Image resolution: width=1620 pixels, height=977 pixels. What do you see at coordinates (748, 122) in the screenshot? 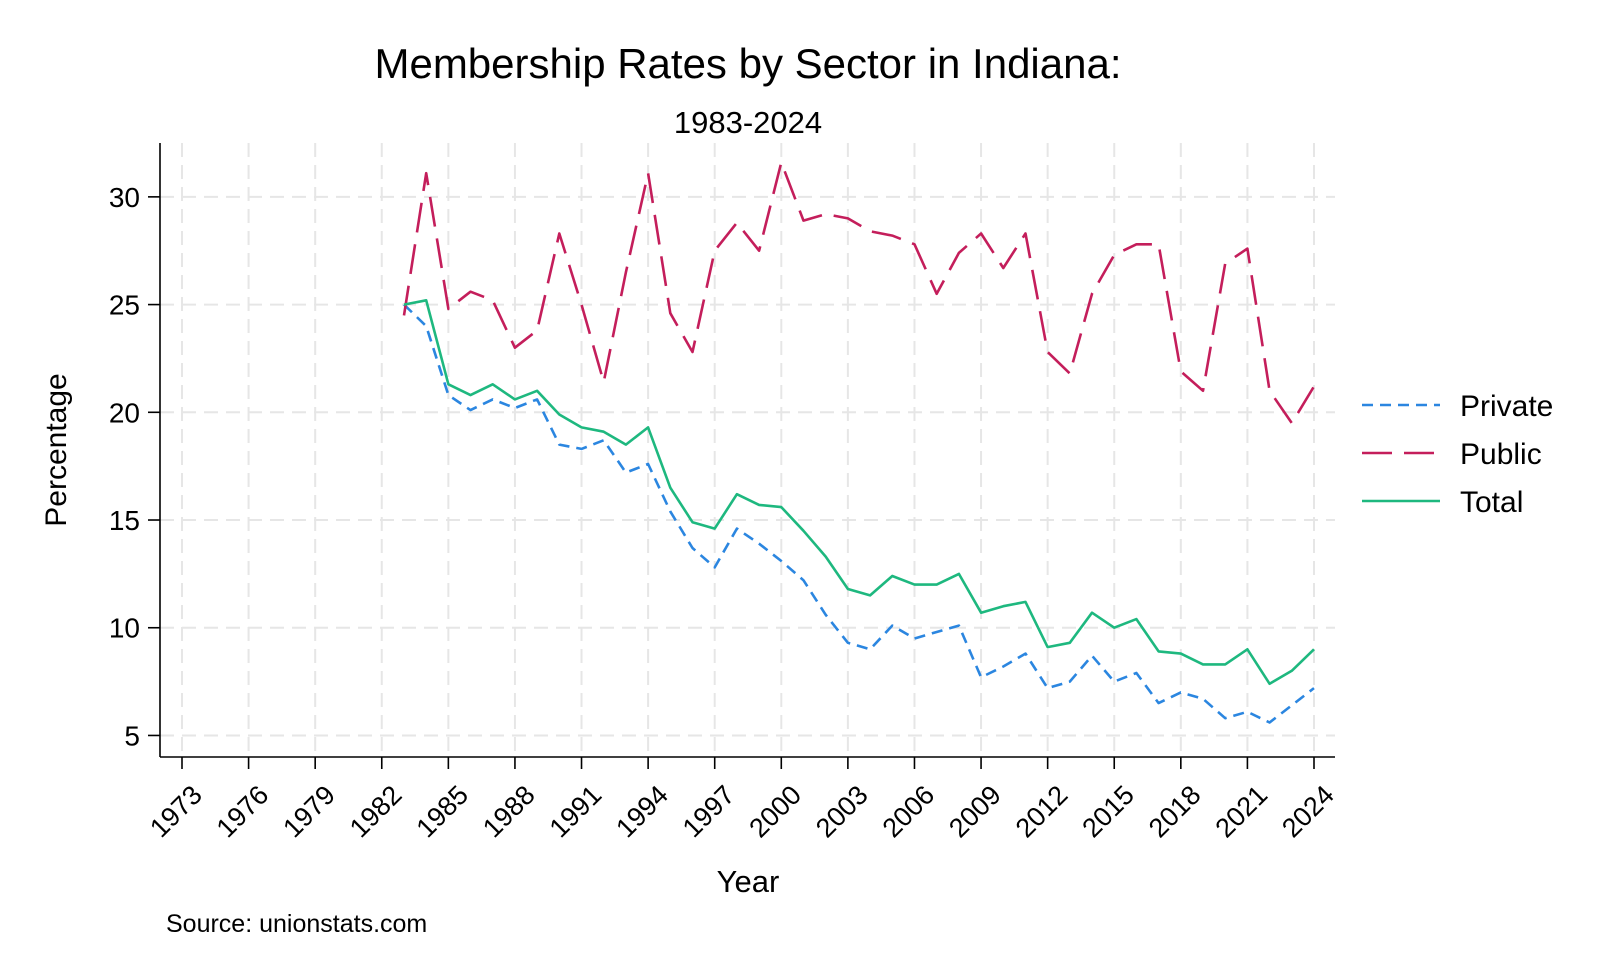
I see `chart-subtitle: 1983-2024` at bounding box center [748, 122].